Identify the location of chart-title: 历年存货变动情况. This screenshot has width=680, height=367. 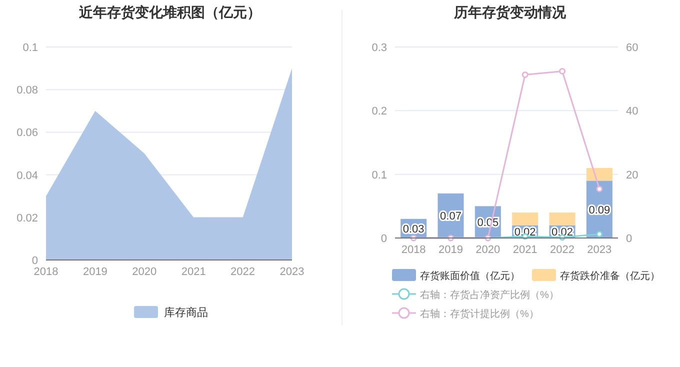
(510, 12).